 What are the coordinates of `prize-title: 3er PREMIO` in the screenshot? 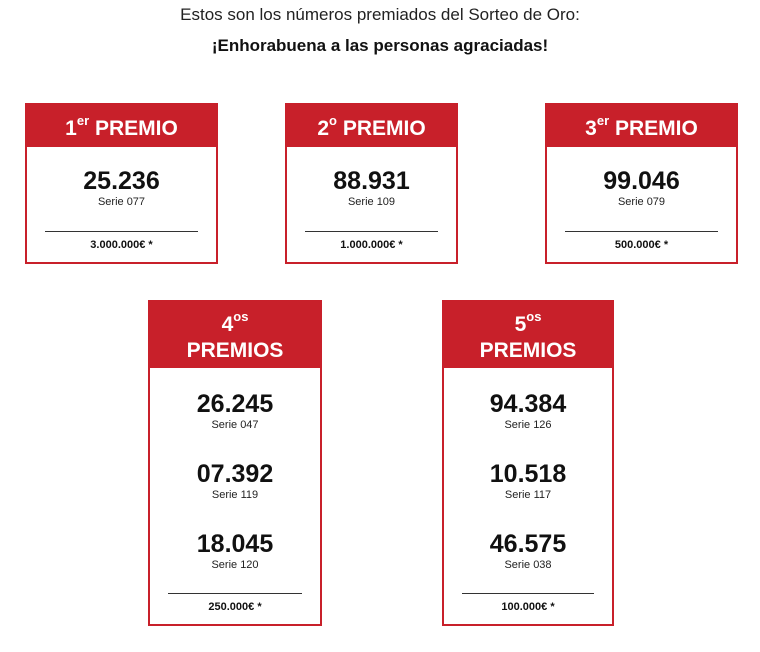 It's located at (641, 126).